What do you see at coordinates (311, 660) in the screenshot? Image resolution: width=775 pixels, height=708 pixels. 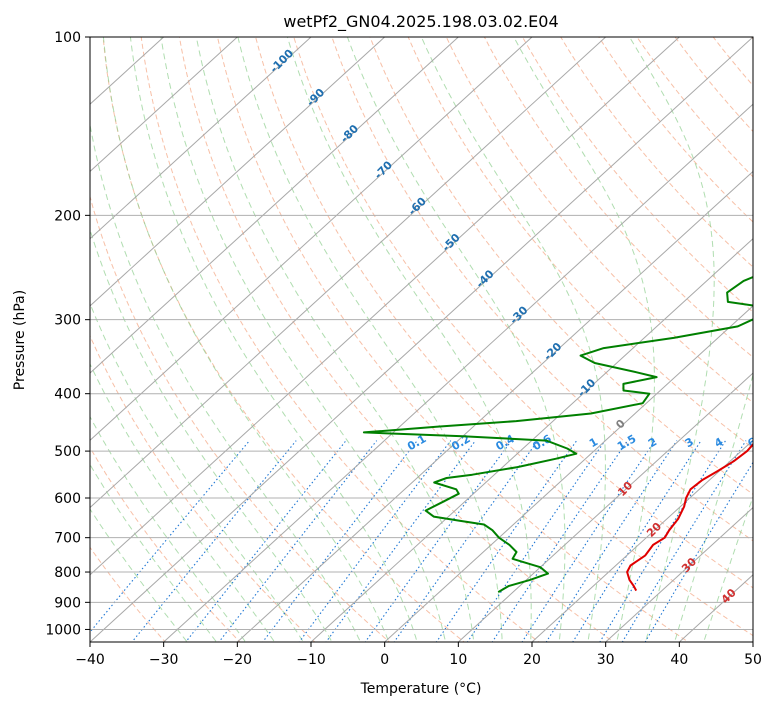 I see `x-tick-label: −10` at bounding box center [311, 660].